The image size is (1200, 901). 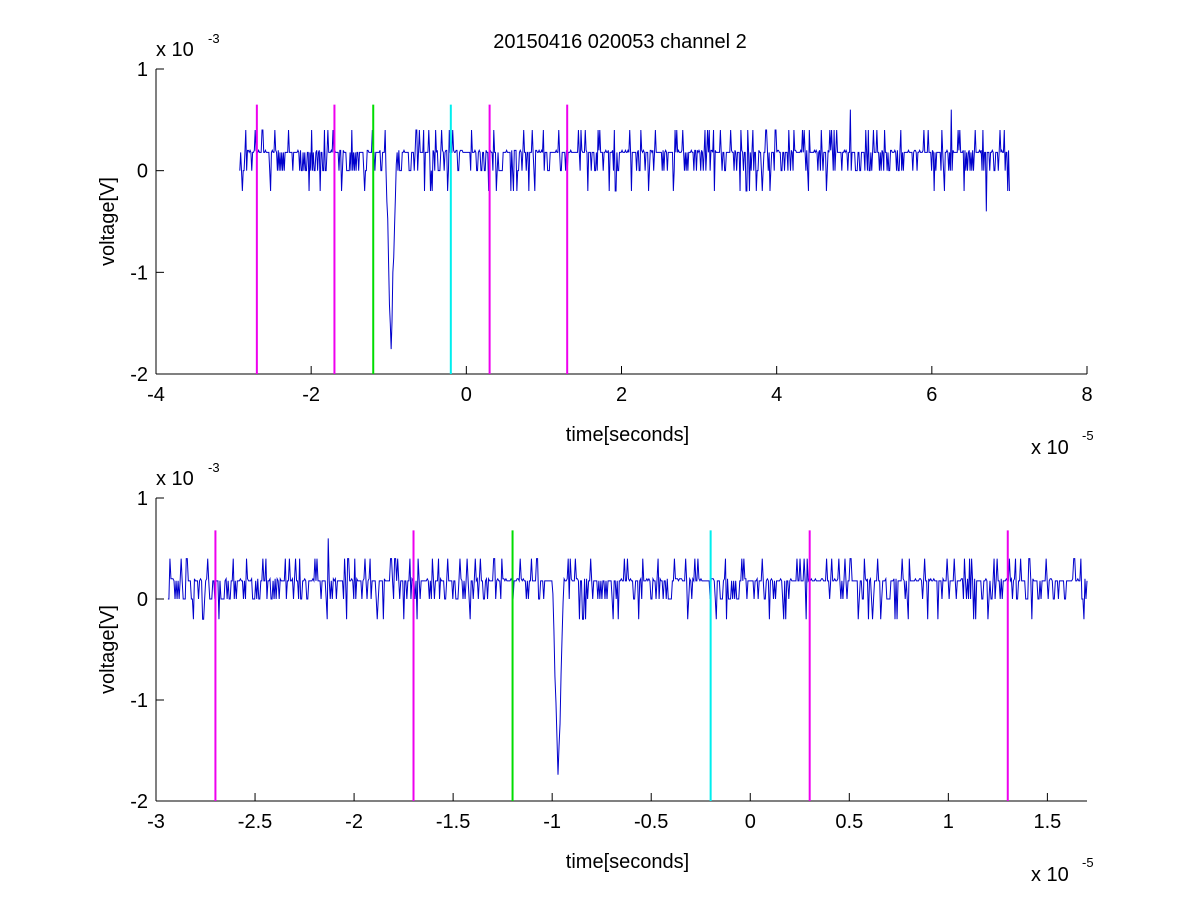 What do you see at coordinates (620, 42) in the screenshot?
I see `figure-title: 20150416 020053 channel 2` at bounding box center [620, 42].